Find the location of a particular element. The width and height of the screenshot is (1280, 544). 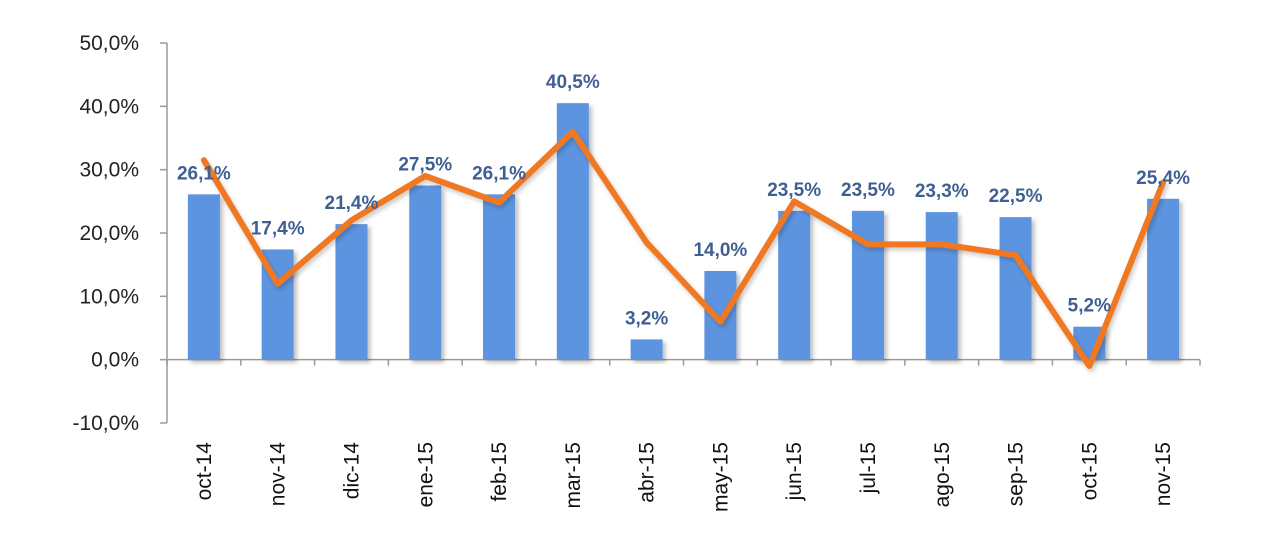

y-tick-label: 40,0% is located at coordinates (109, 106).